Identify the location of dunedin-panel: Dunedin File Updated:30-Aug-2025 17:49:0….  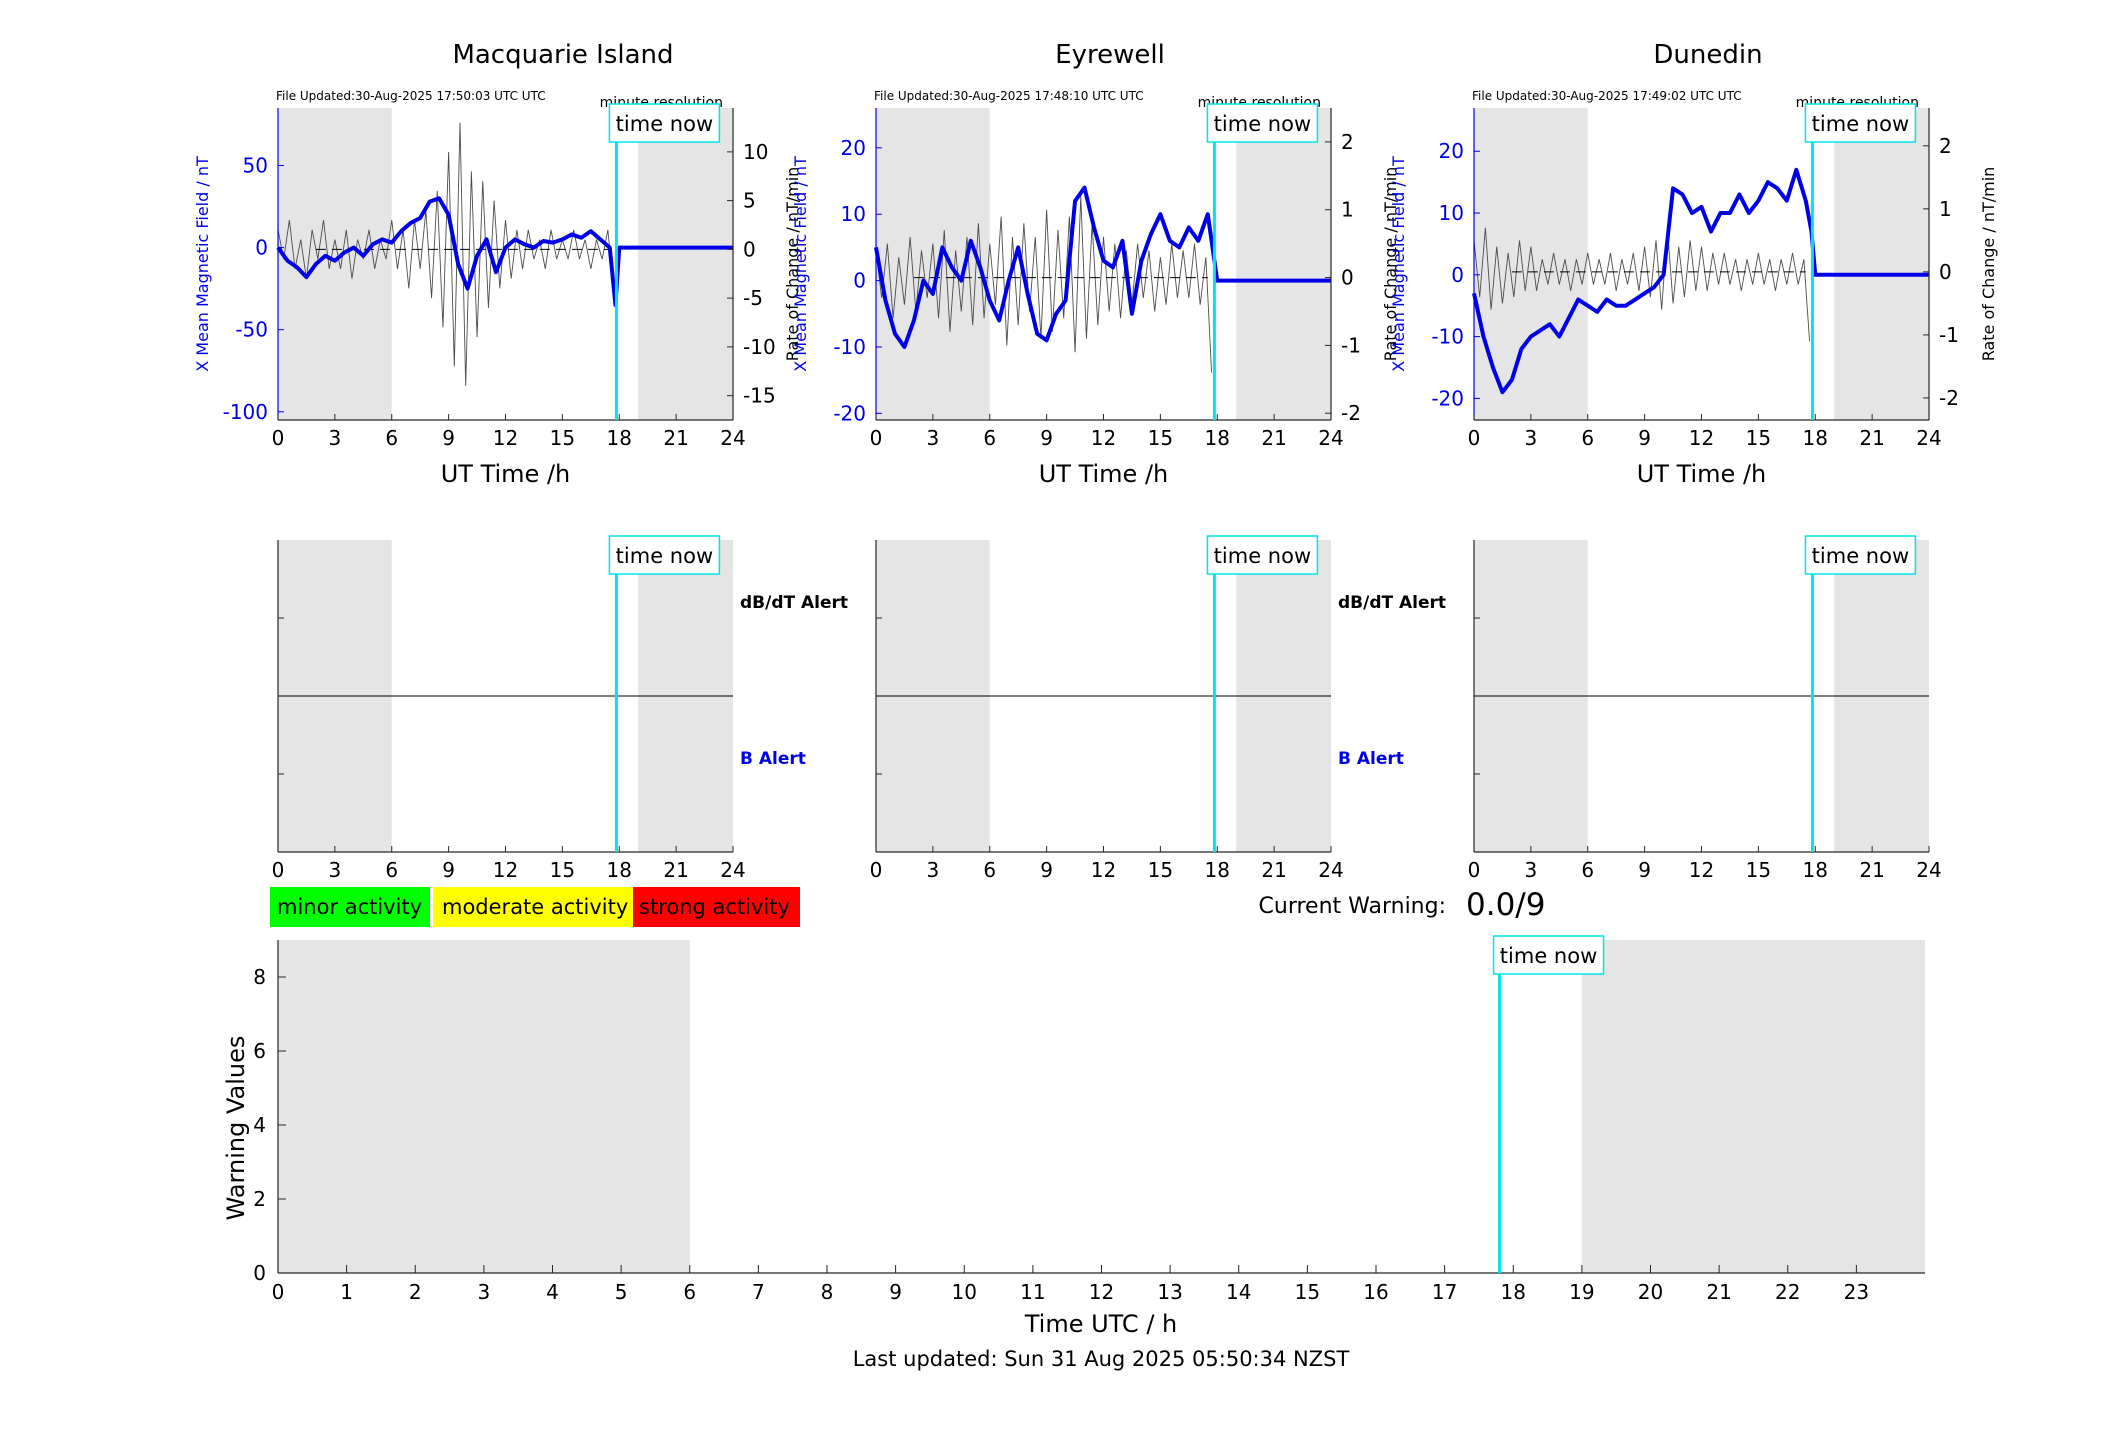
(1693, 264).